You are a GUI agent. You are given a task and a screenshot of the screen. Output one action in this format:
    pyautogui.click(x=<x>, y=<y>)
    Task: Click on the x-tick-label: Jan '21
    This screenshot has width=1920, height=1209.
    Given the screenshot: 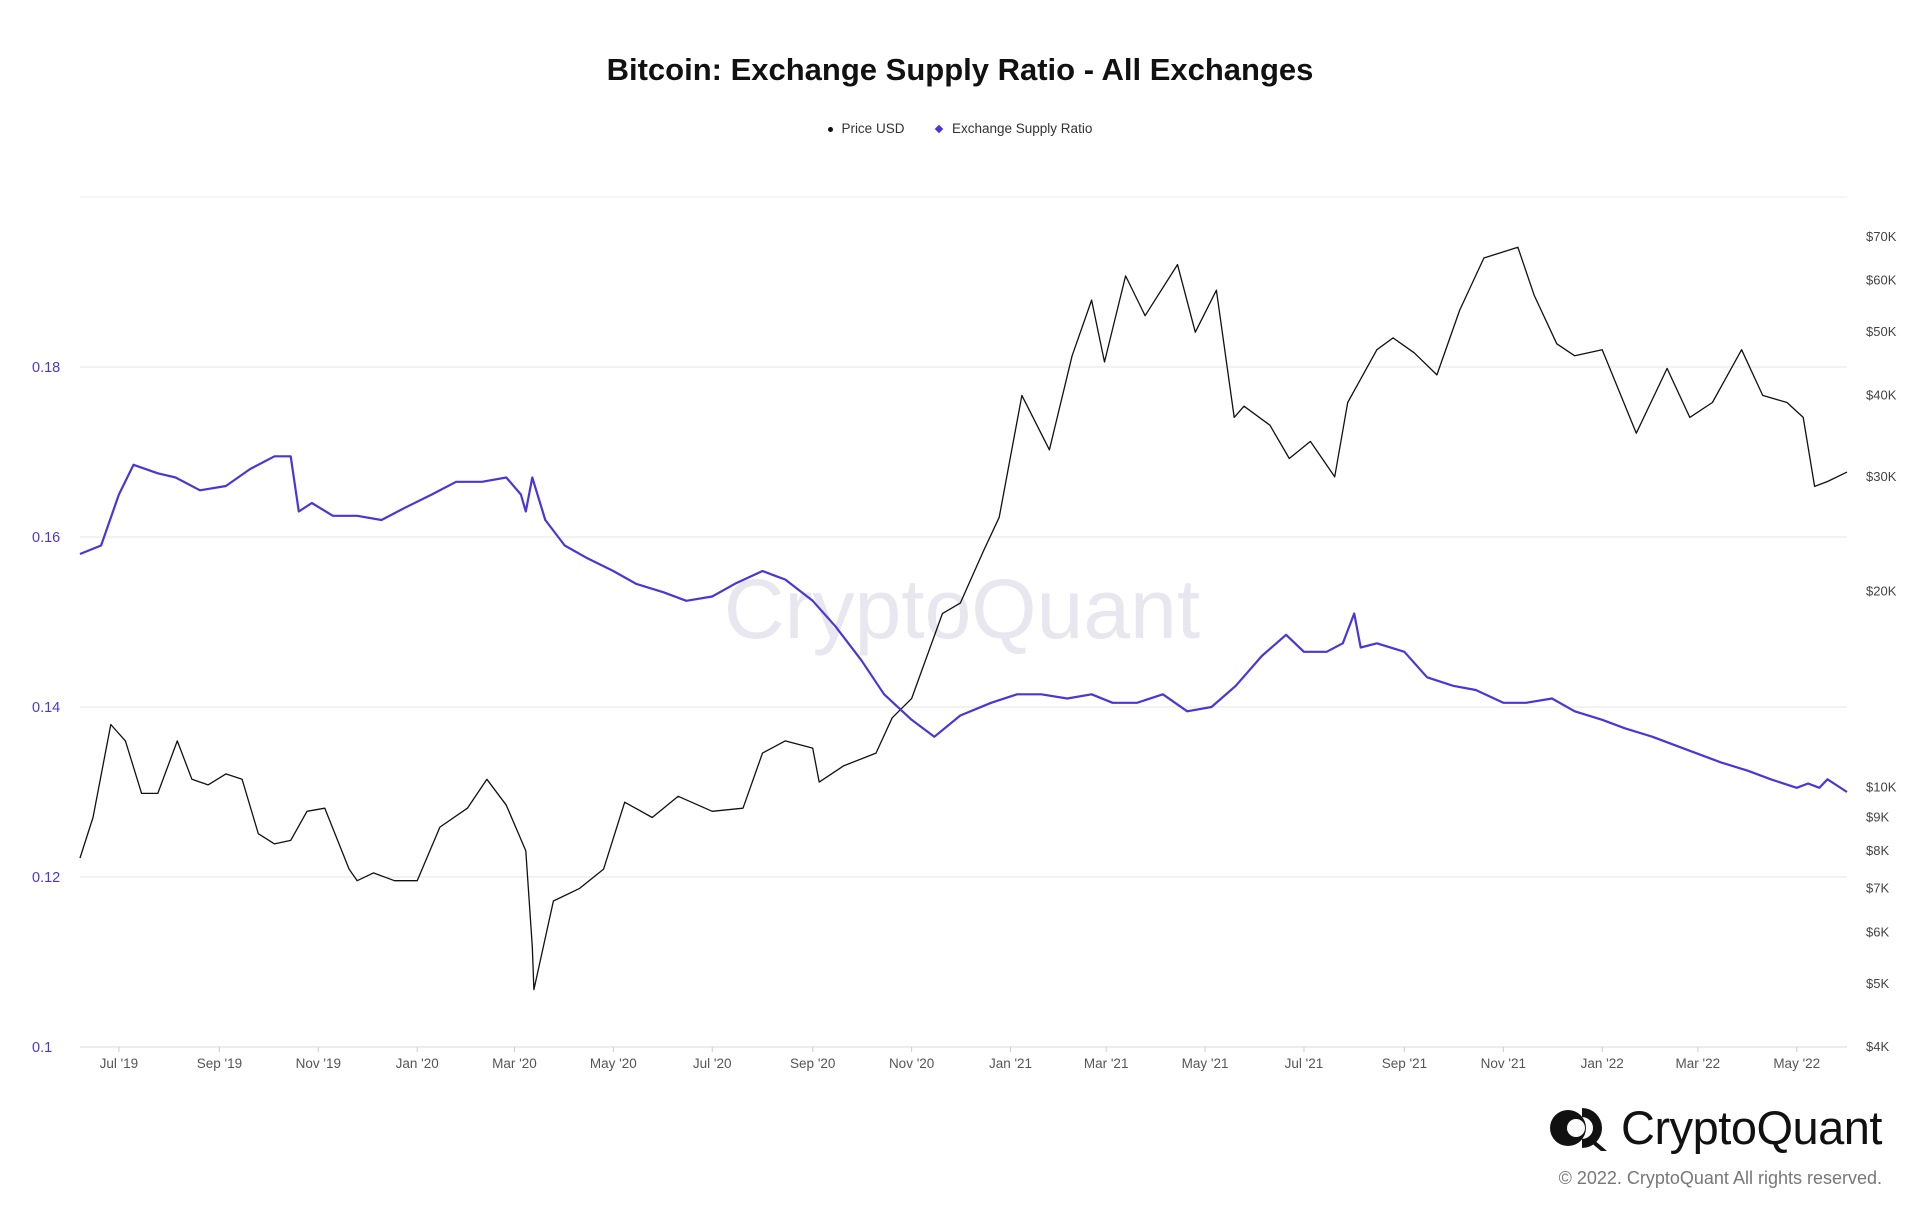 What is the action you would take?
    pyautogui.click(x=1010, y=1063)
    